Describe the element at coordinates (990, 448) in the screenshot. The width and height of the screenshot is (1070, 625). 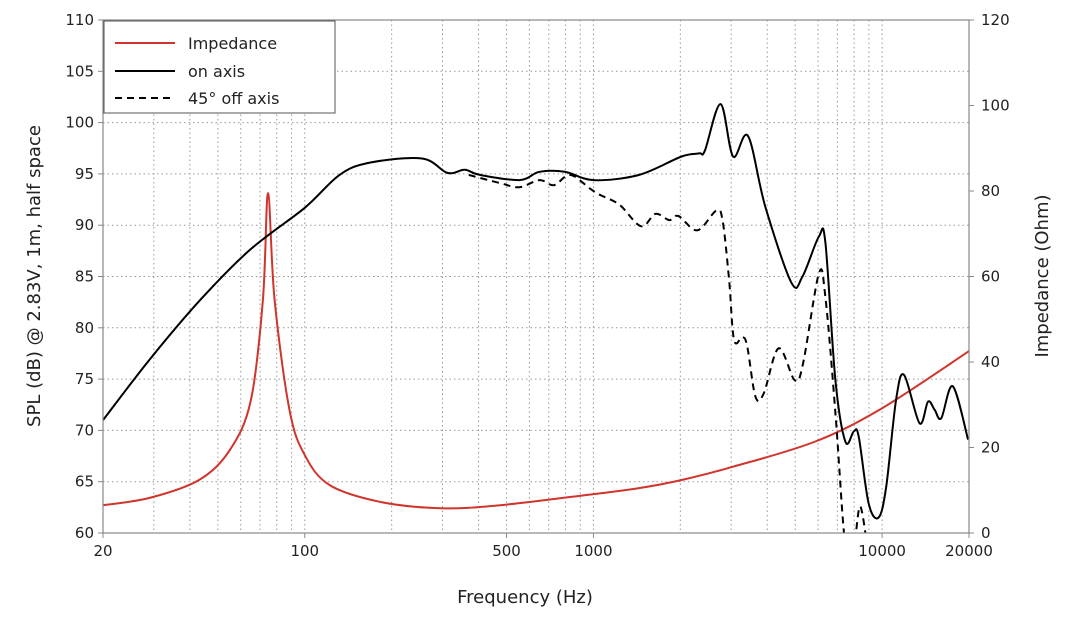
I see `y2-tick-label: 20` at that location.